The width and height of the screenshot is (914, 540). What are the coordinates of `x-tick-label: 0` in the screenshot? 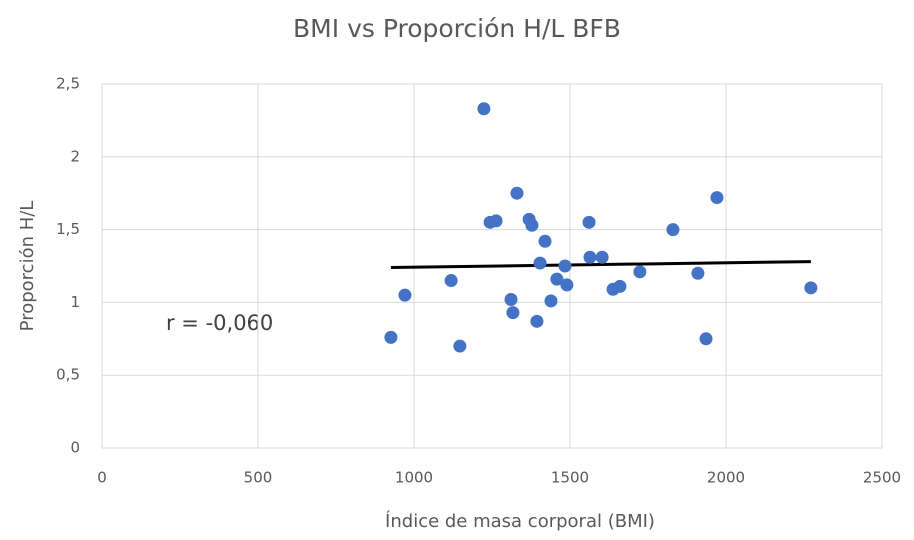 It's located at (102, 478).